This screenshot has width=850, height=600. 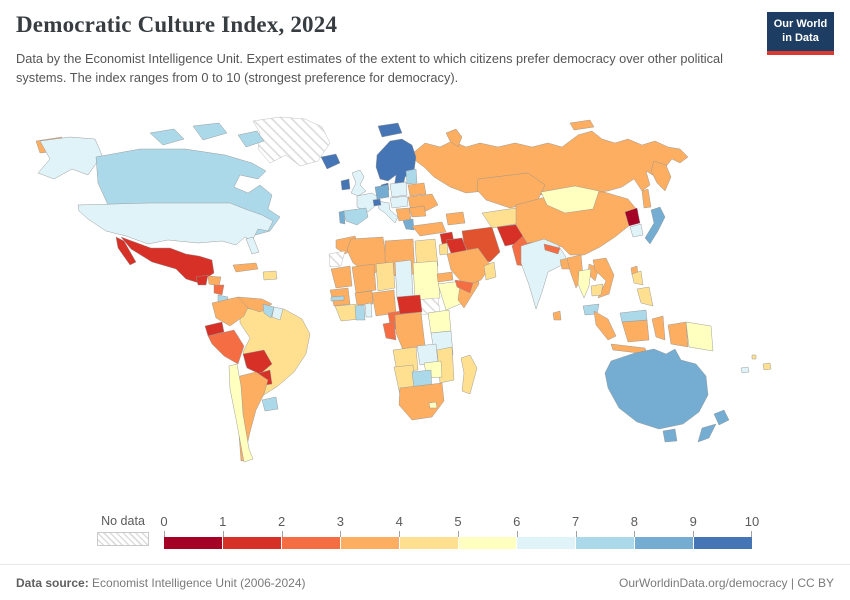 I want to click on country-usa-florida, so click(x=252, y=245).